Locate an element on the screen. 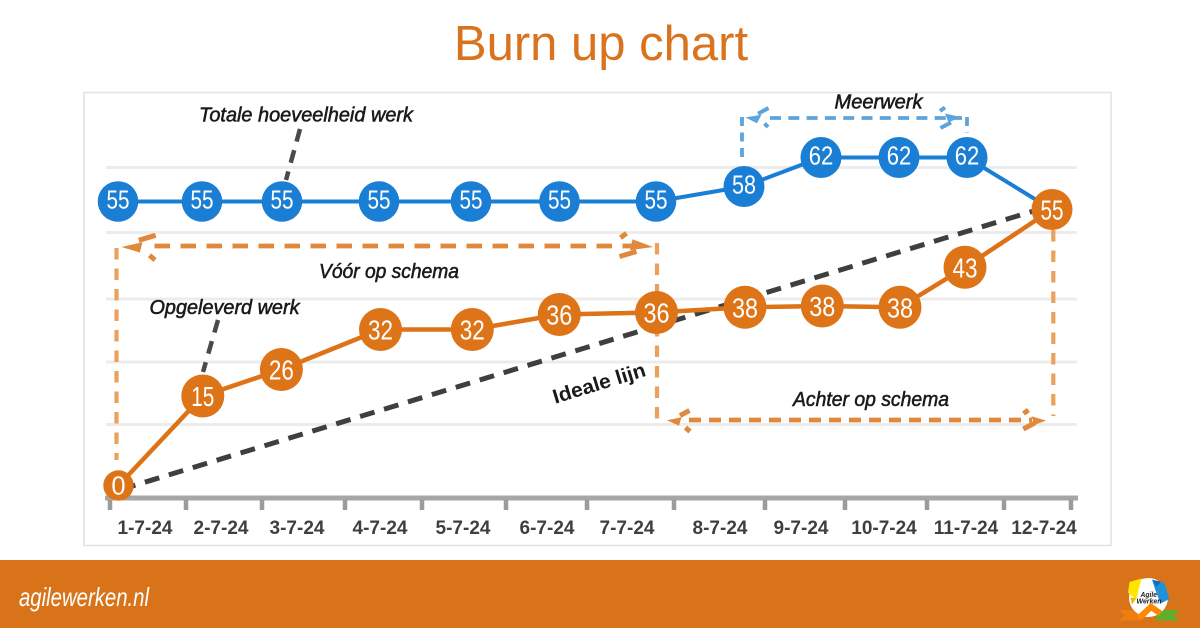 The image size is (1200, 628). svg-text: Werken is located at coordinates (1149, 601).